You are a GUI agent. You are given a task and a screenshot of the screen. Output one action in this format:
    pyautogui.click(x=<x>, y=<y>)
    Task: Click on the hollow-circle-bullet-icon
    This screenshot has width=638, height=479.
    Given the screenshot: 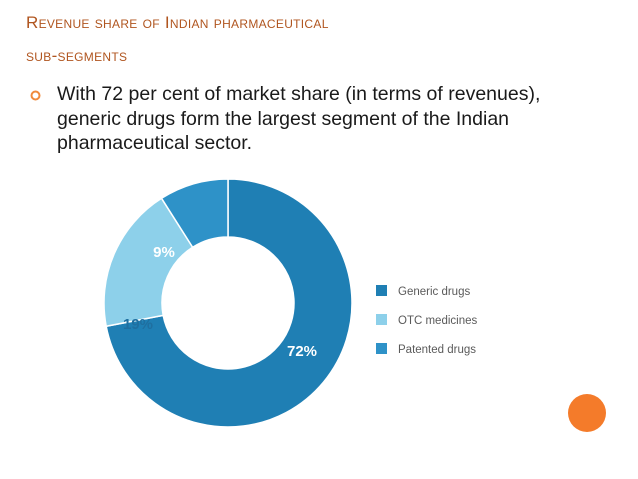 What is the action you would take?
    pyautogui.click(x=35, y=95)
    